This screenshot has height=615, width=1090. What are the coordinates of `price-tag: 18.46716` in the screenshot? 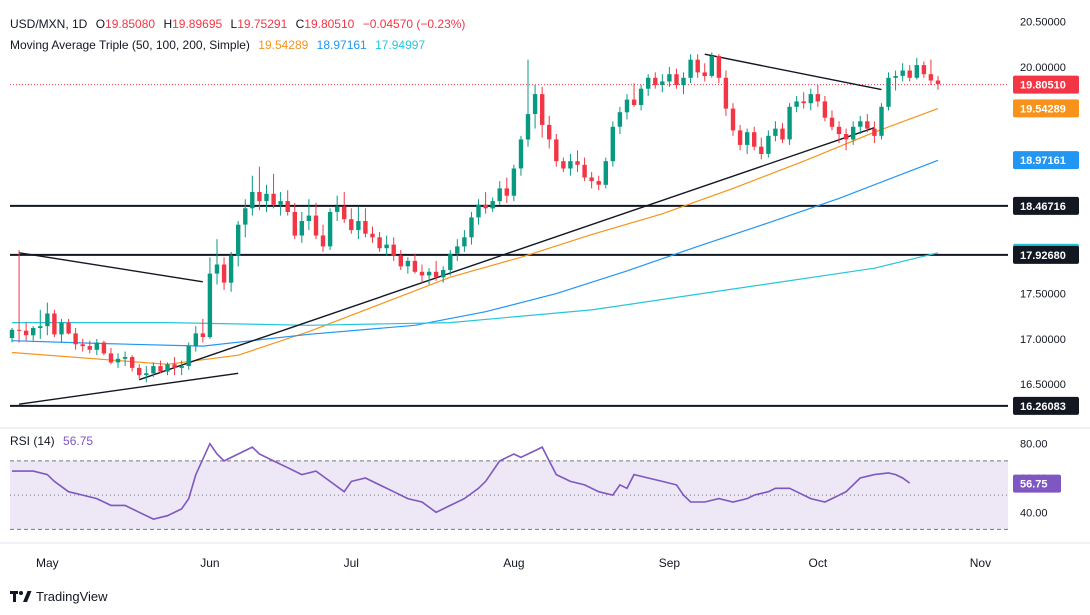 It's located at (1046, 205).